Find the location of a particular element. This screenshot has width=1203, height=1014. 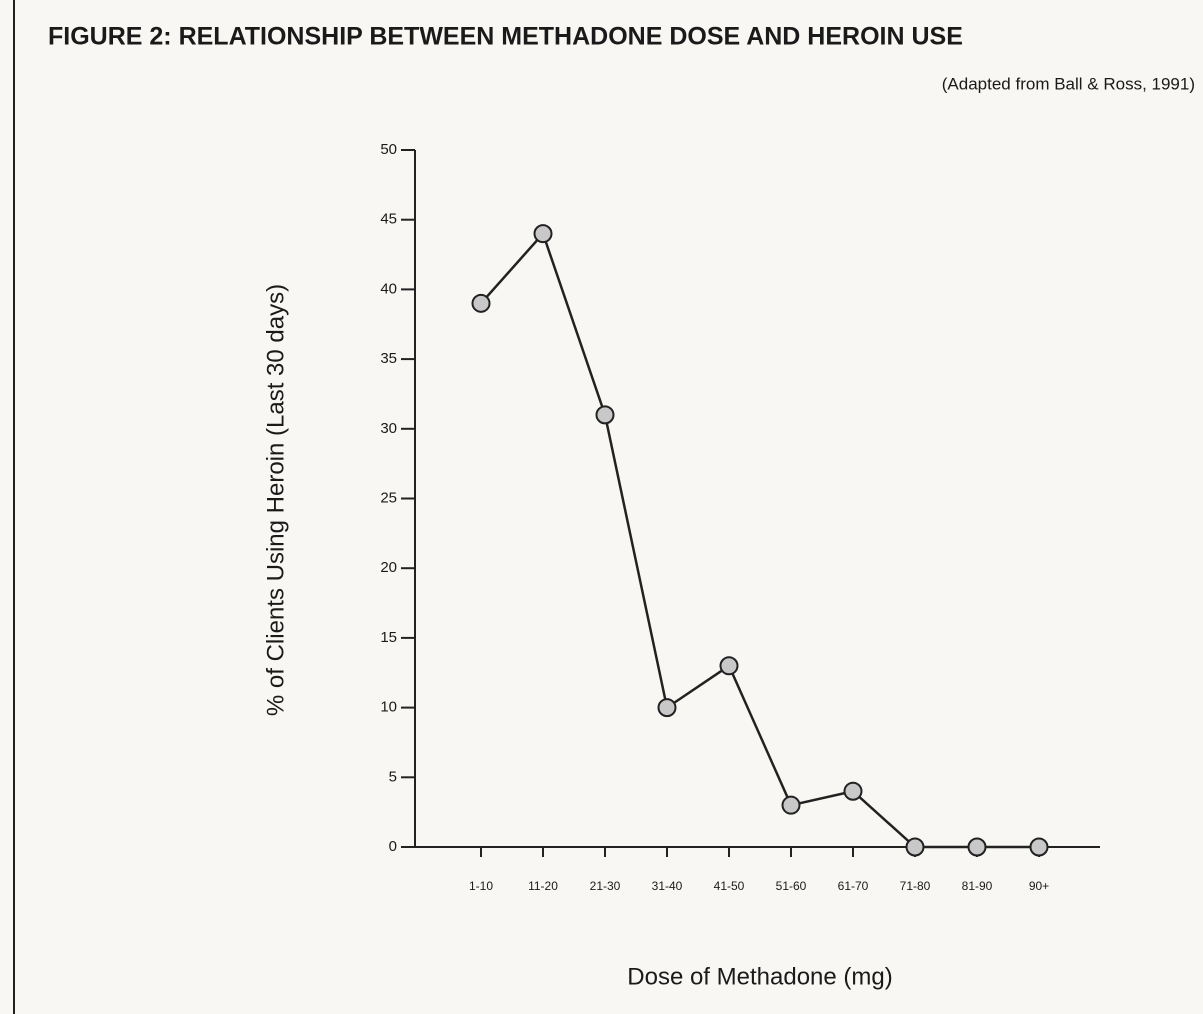

y-tick-label: 35 is located at coordinates (388, 358).